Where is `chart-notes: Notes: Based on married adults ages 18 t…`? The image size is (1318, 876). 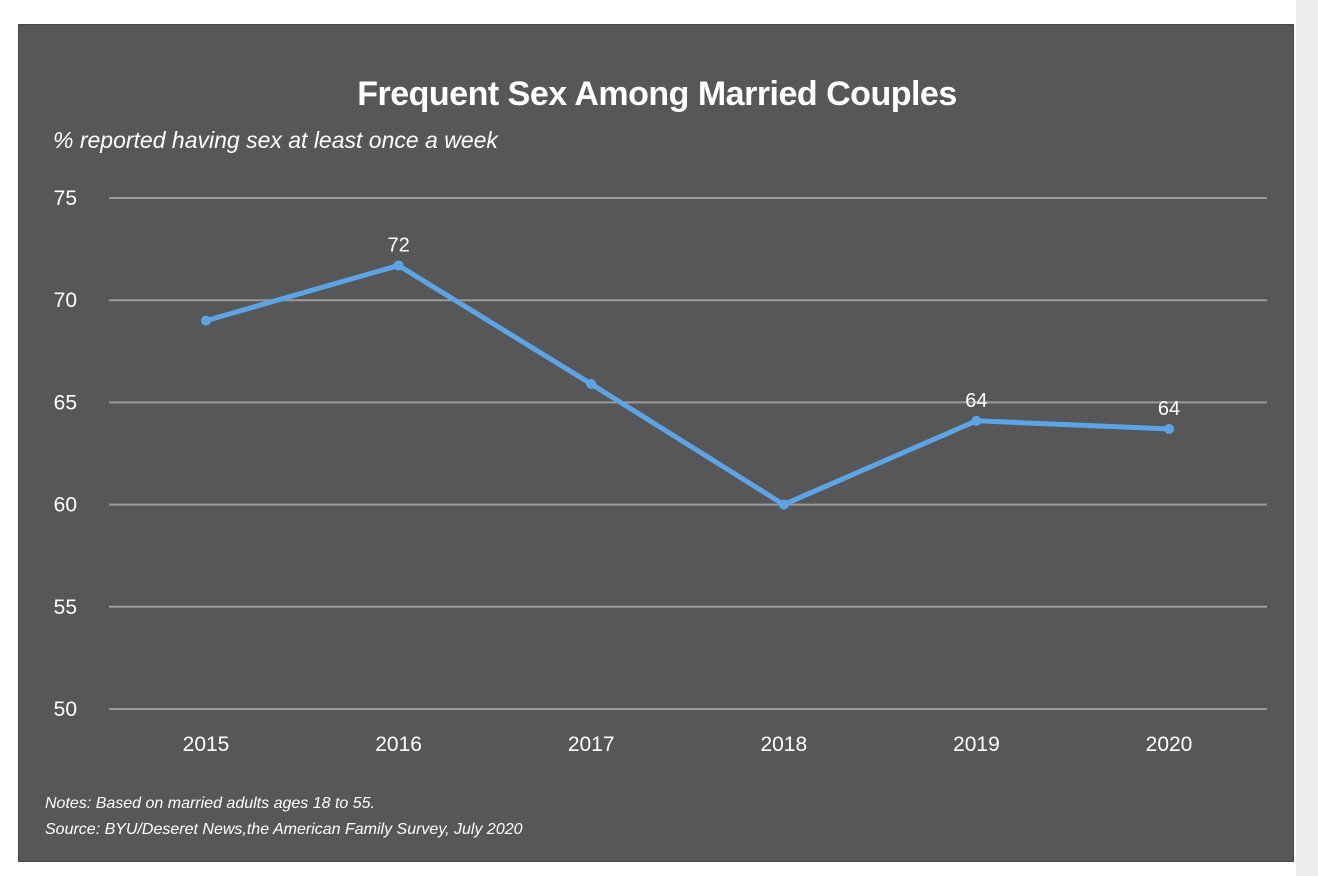
chart-notes: Notes: Based on married adults ages 18 t… is located at coordinates (284, 817).